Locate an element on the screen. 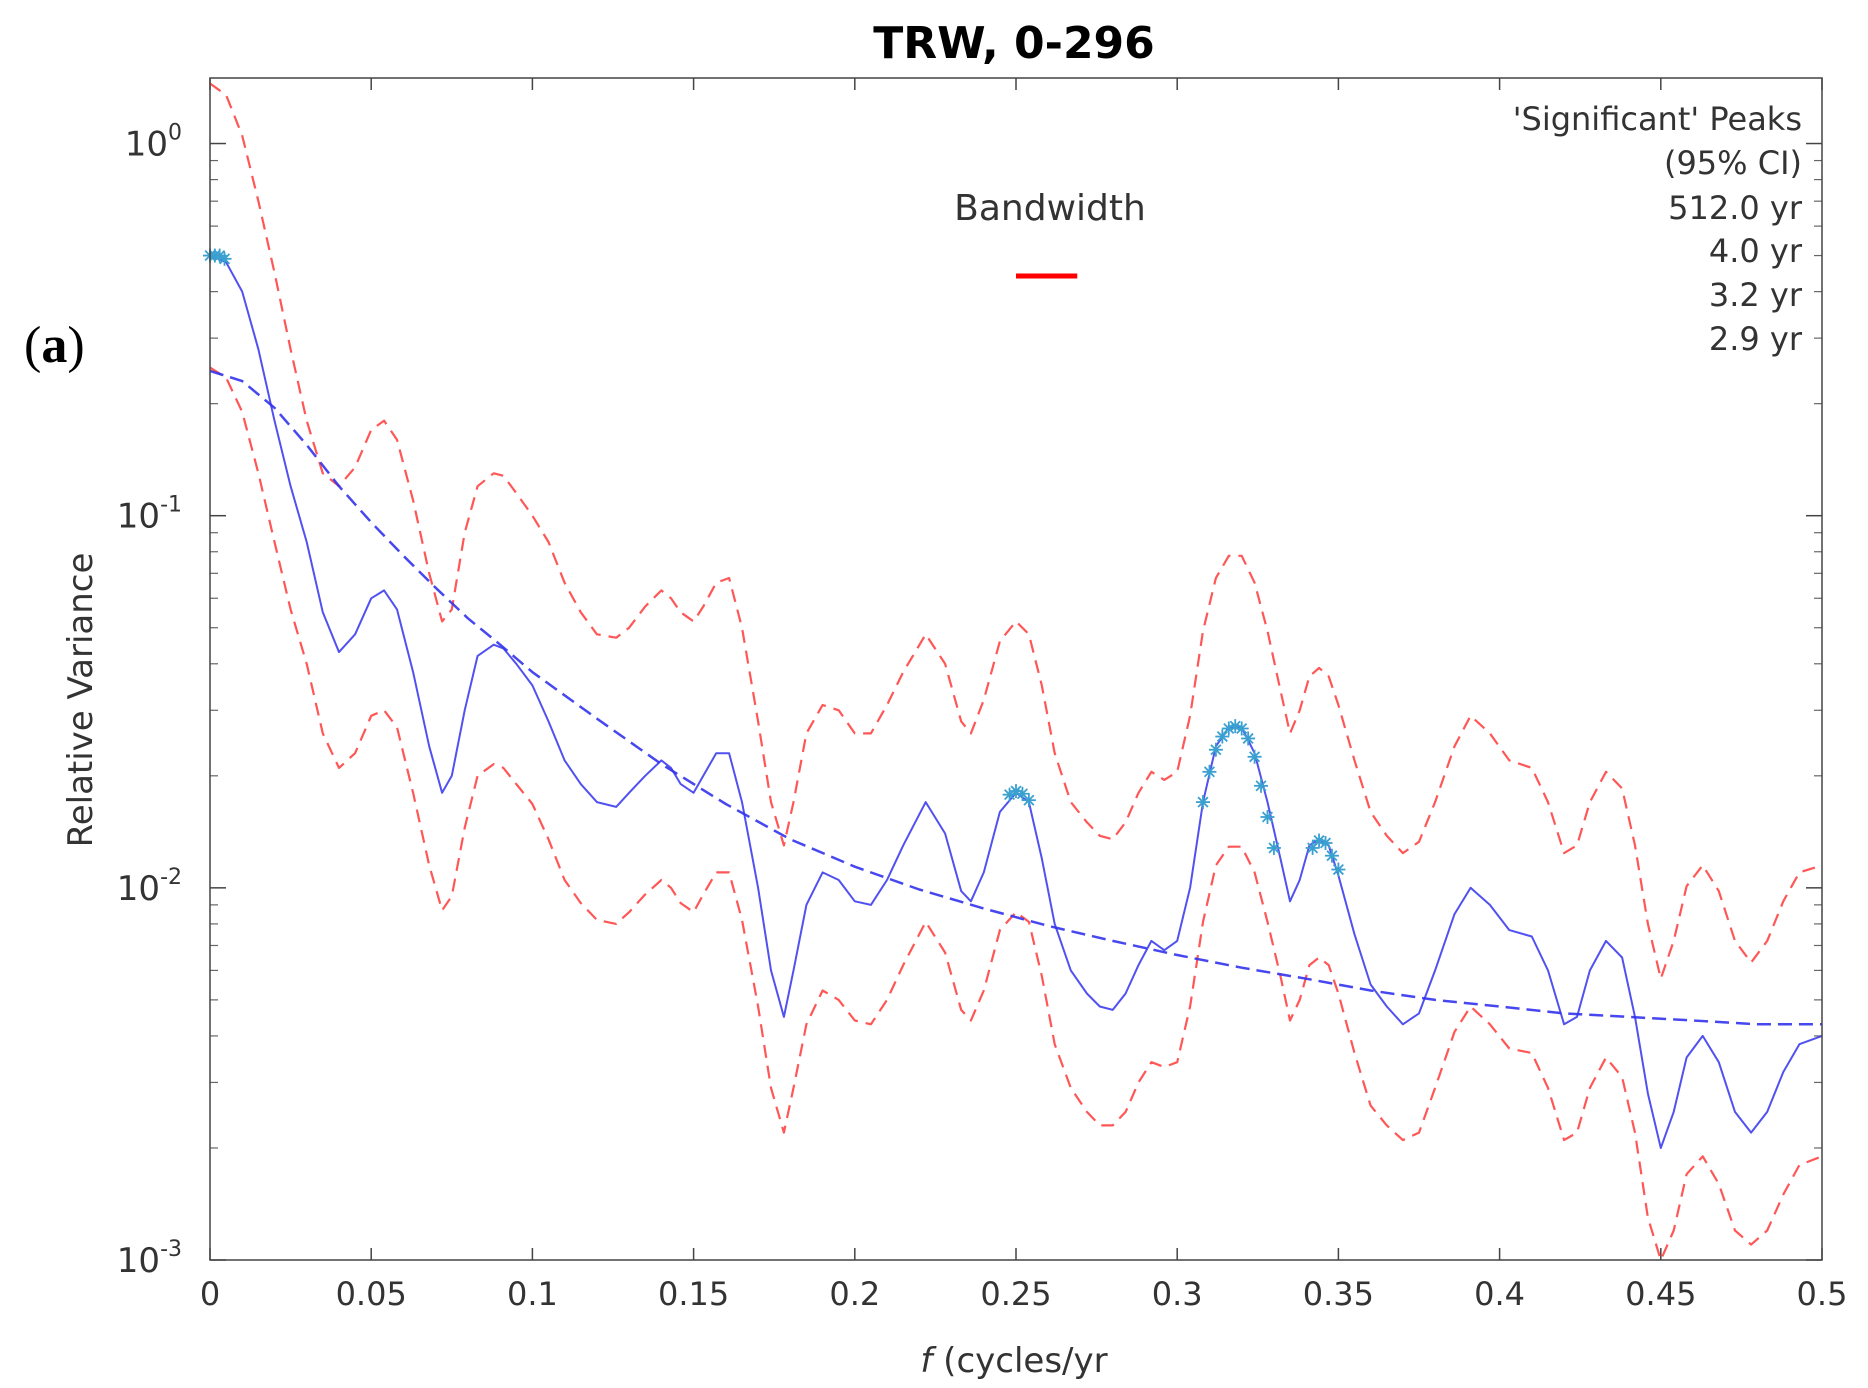  x-tick-label: 0.2 is located at coordinates (854, 1294).